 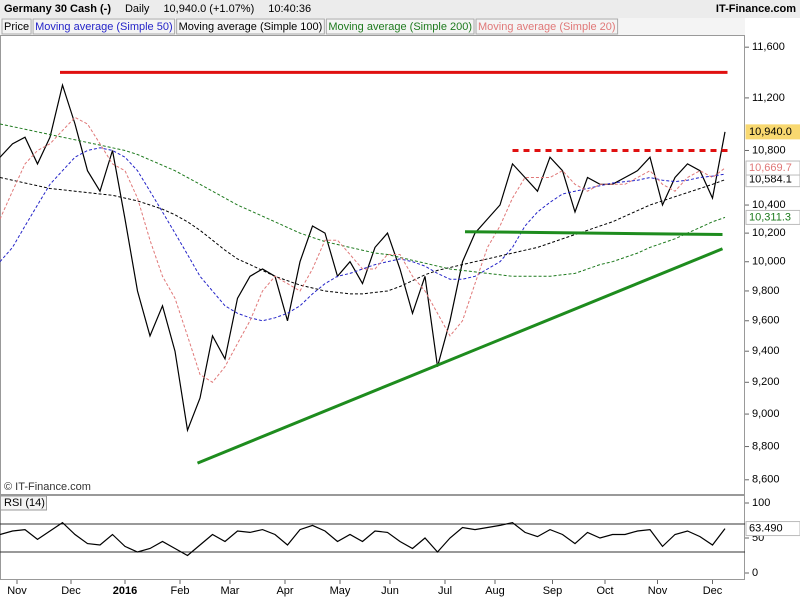 I want to click on y-tick-label: 8,600, so click(x=766, y=480).